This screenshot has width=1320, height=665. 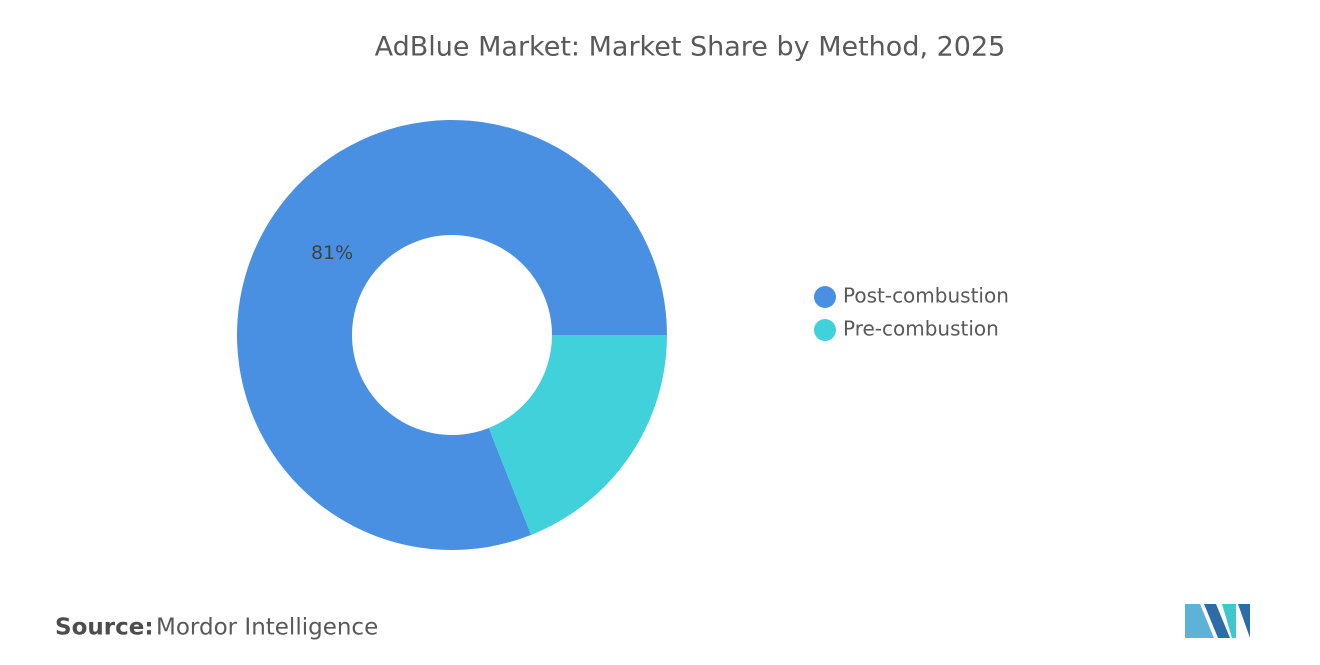 I want to click on donut-slice, so click(x=577, y=435).